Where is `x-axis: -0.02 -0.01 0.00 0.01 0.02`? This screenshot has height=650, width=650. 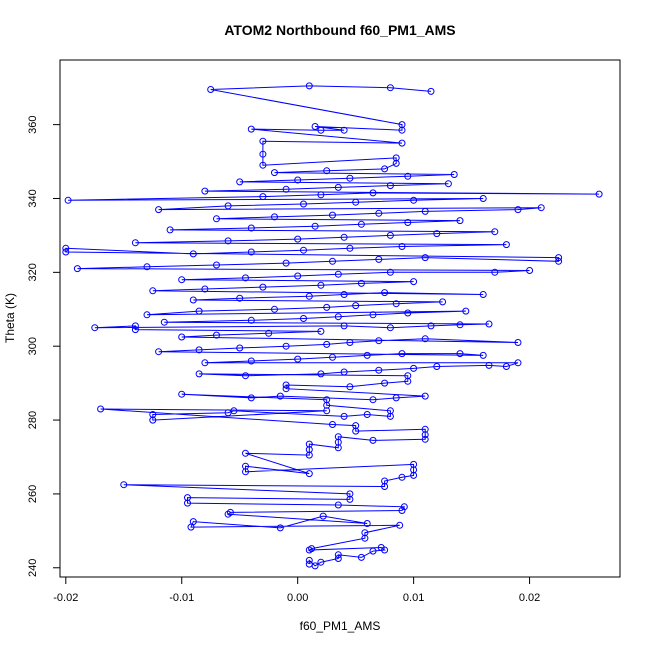
x-axis: -0.02 -0.01 0.00 0.01 0.02 is located at coordinates (296, 590).